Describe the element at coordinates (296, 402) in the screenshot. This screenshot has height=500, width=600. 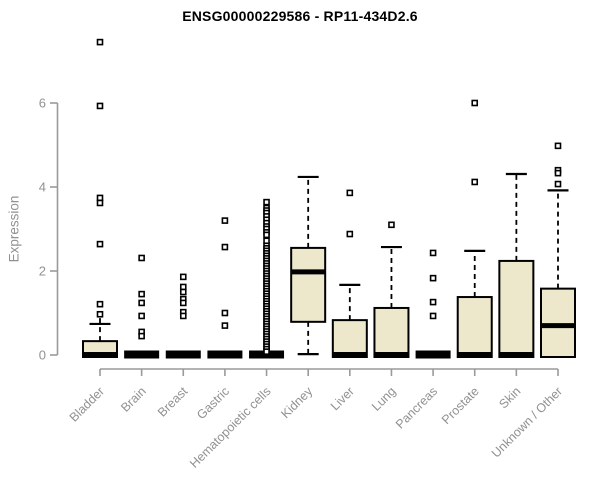
I see `x-tick-label-kidney: Kidney` at that location.